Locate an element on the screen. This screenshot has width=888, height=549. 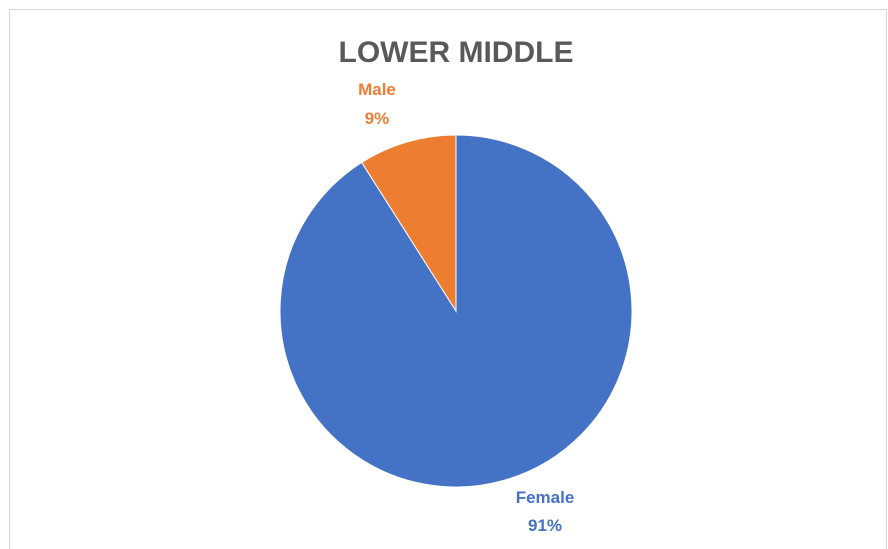
pie-slice-male is located at coordinates (409, 223).